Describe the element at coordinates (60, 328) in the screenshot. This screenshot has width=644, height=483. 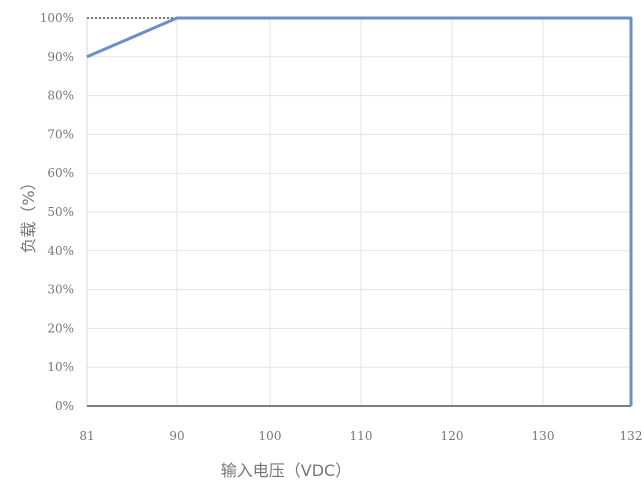
I see `y-tick-label: 20%` at that location.